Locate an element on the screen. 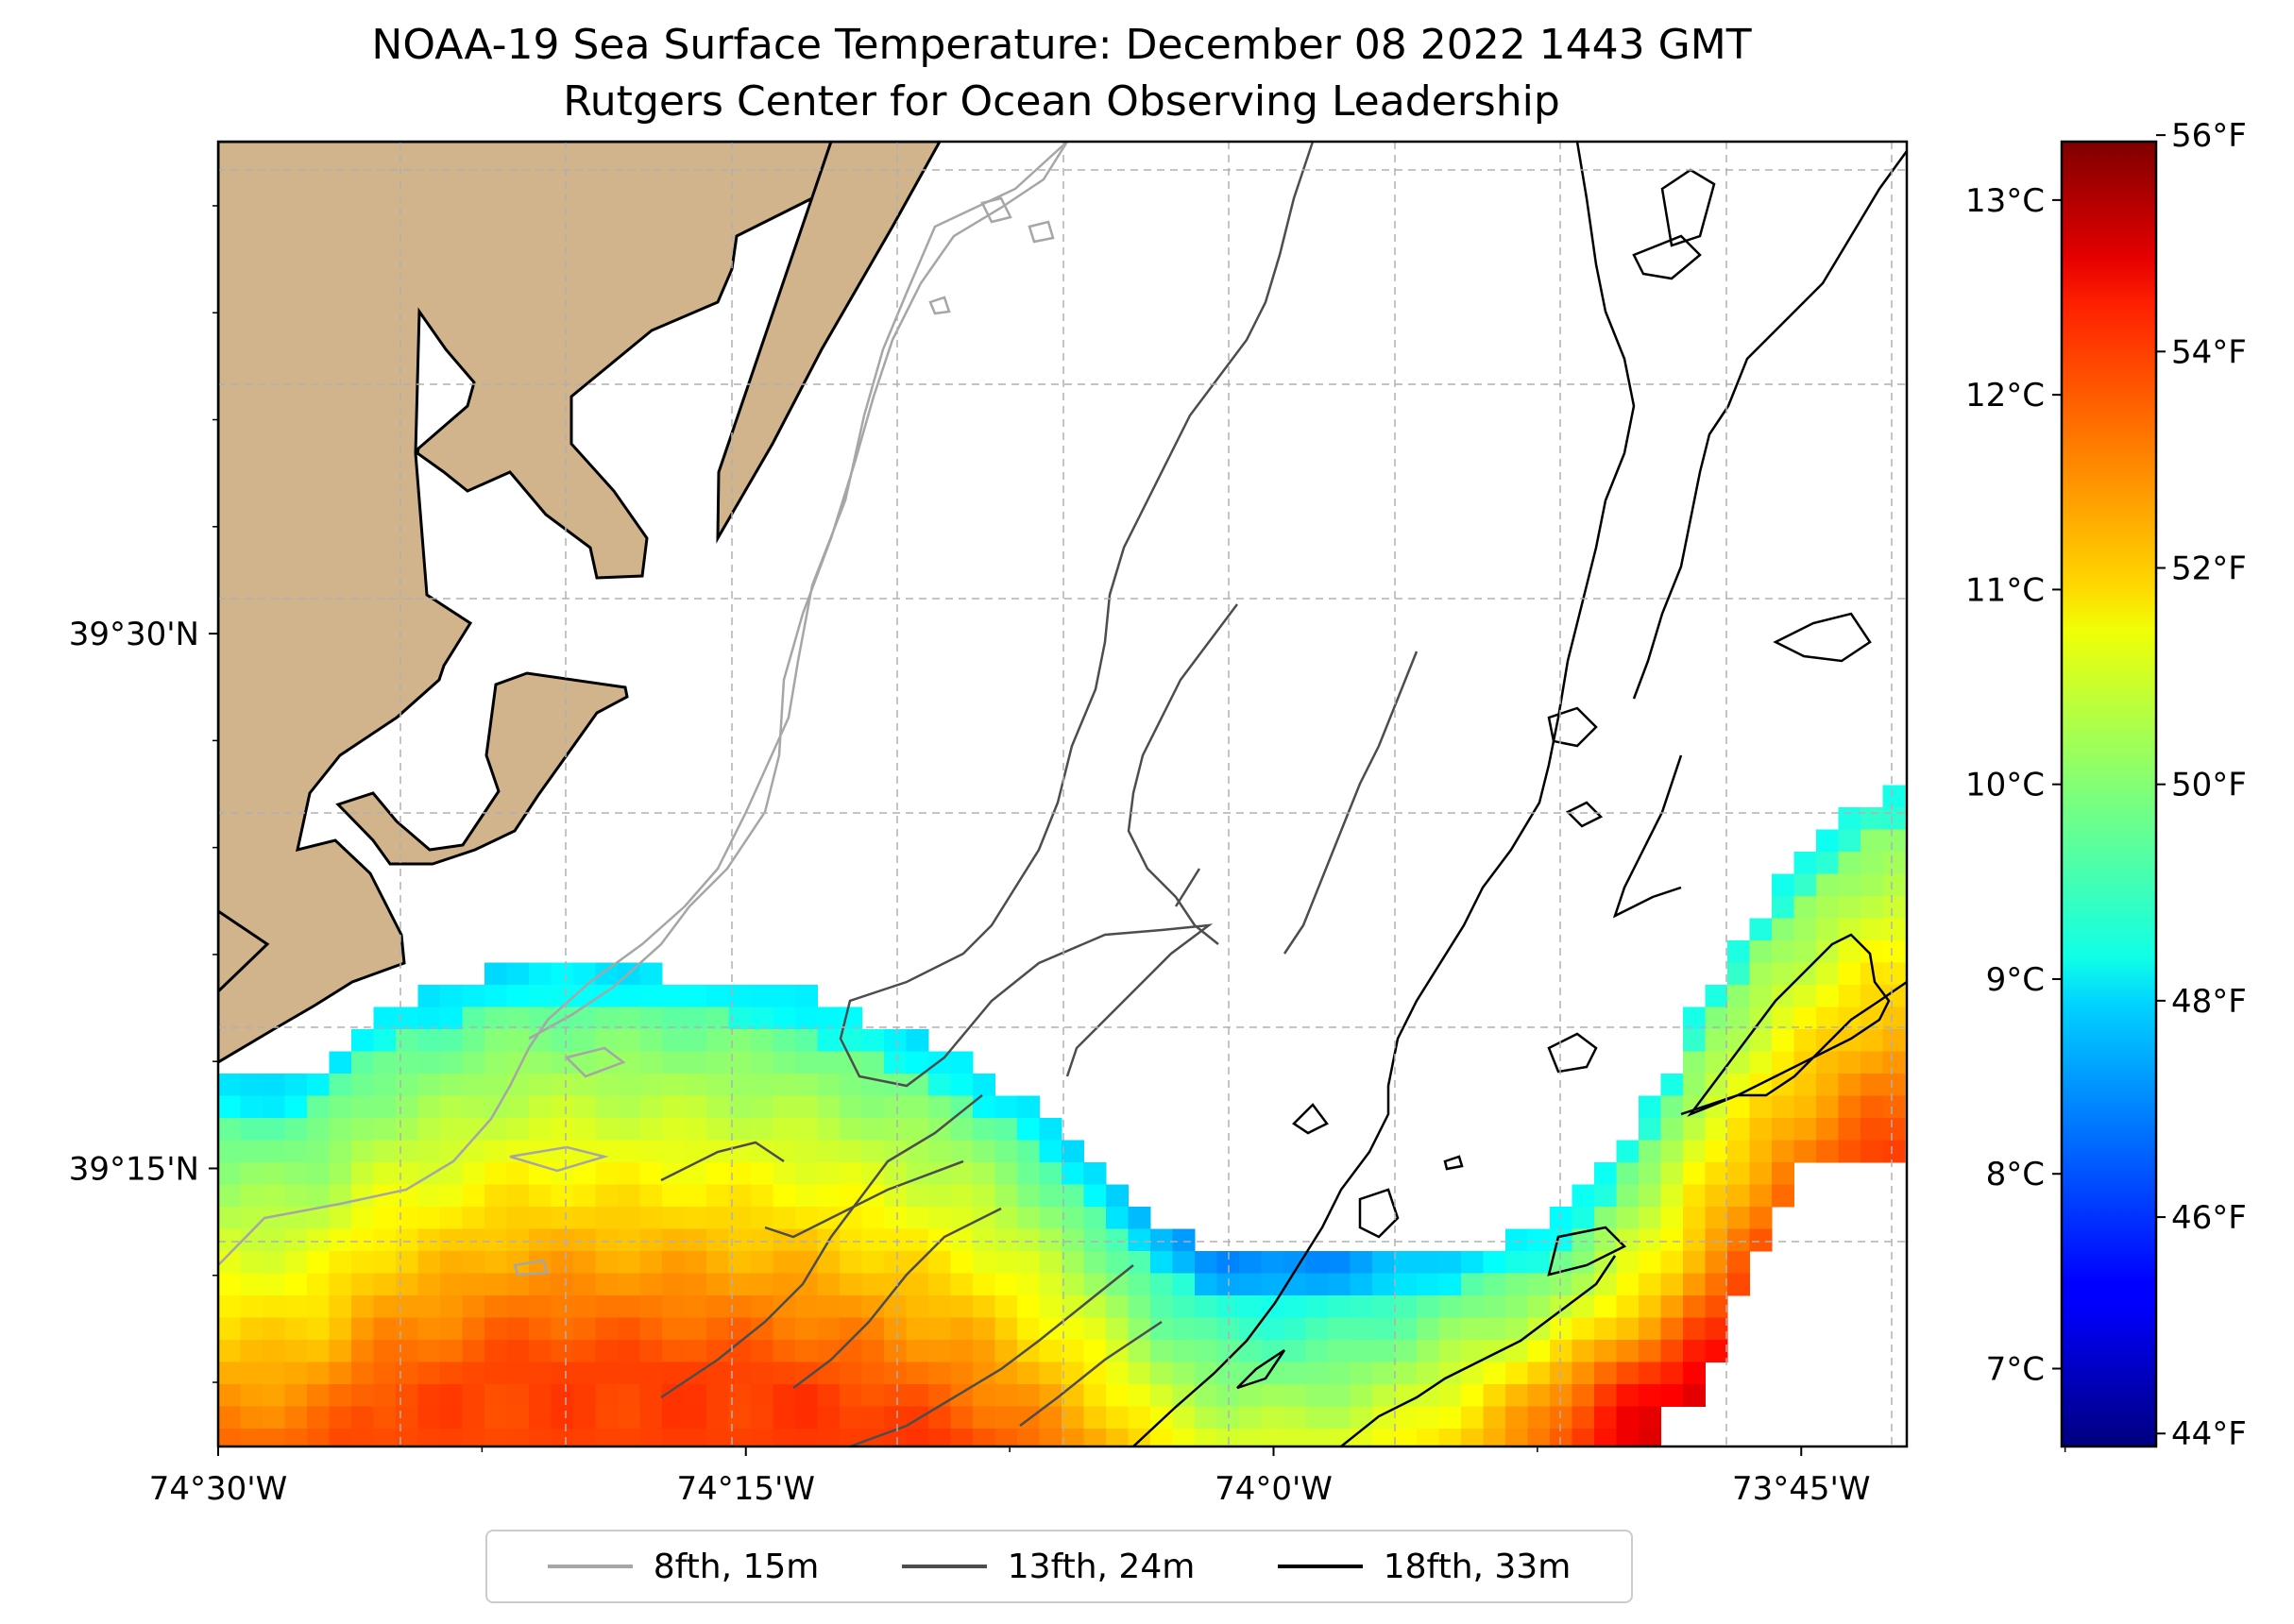  celsius-tick-label: 7°C is located at coordinates (2015, 1369).